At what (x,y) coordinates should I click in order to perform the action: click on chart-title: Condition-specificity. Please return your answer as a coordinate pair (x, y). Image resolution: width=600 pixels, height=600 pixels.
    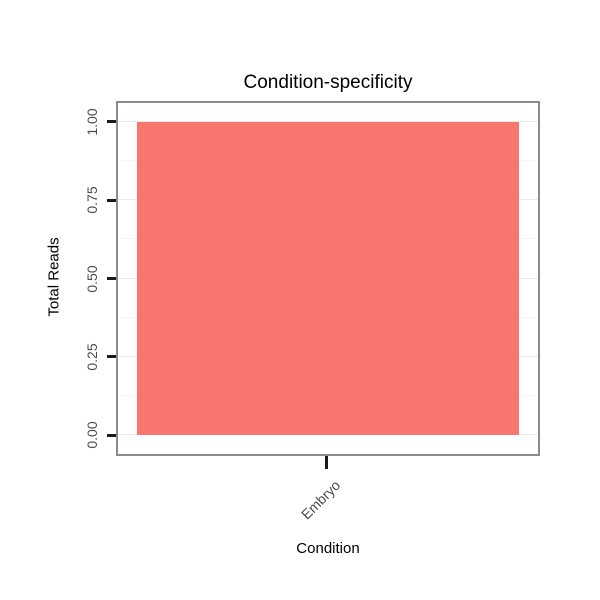
    Looking at the image, I should click on (328, 82).